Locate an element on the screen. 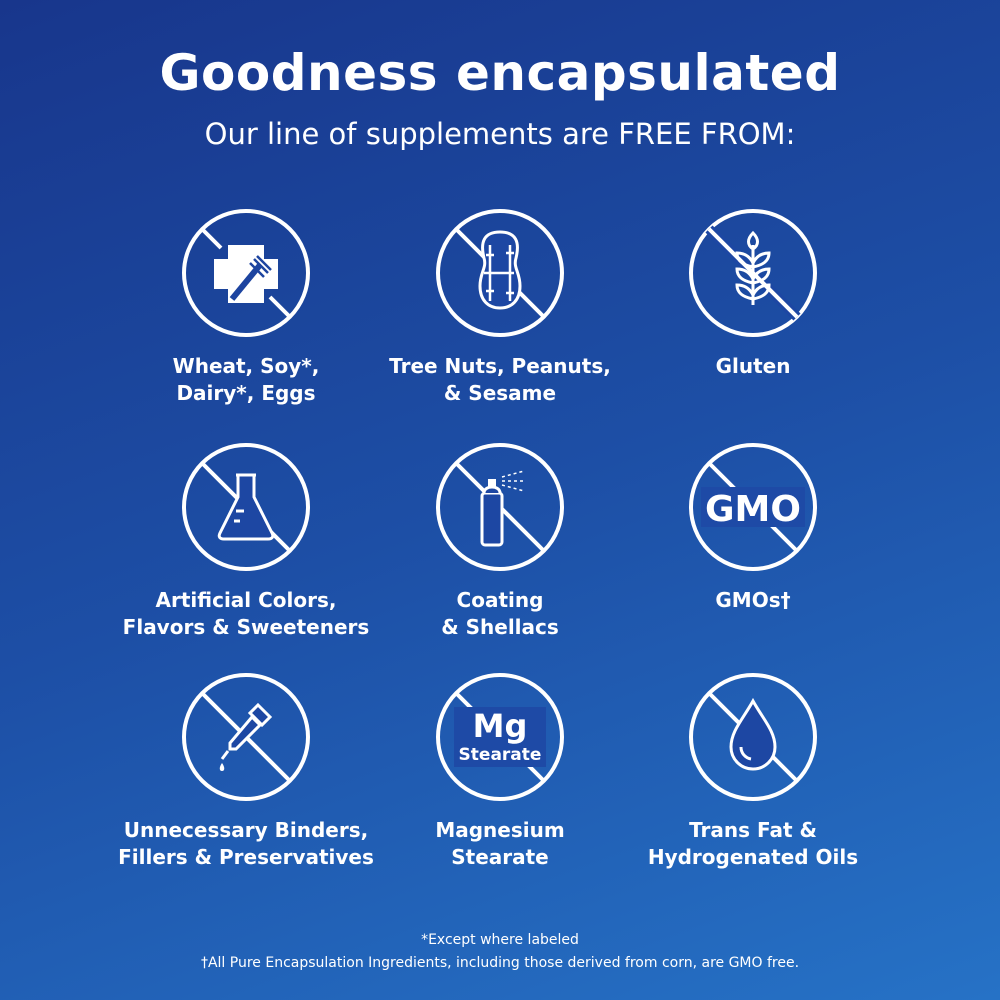 This screenshot has height=1000, width=1000. stearate-icon-text: Stearate is located at coordinates (500, 755).